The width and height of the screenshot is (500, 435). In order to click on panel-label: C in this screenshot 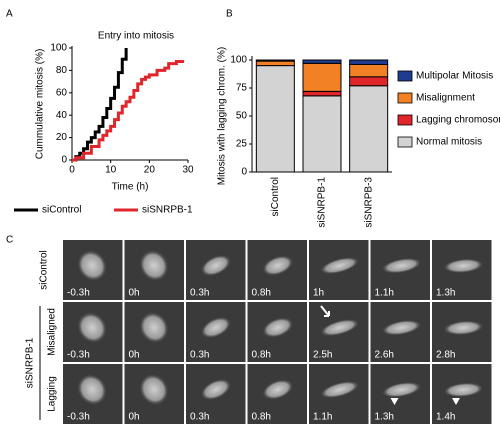, I will do `click(9, 240)`.